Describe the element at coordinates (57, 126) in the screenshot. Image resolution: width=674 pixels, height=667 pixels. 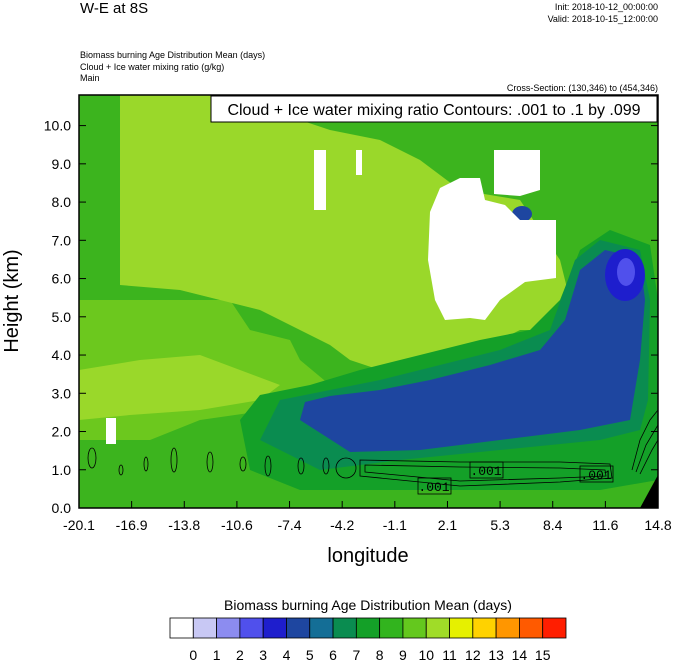
I see `y-tick-label: 10.0` at that location.